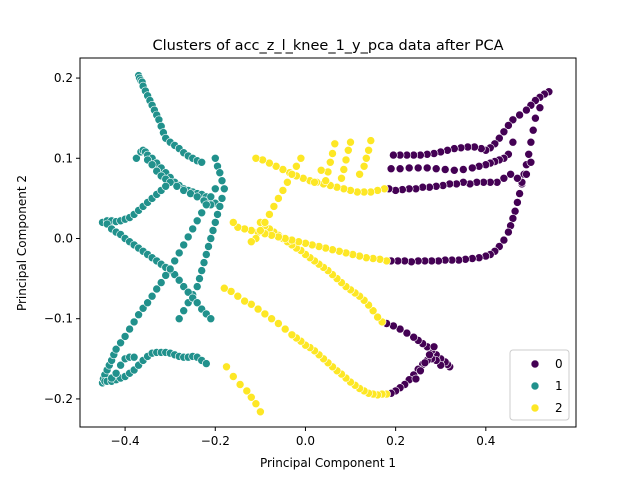 The height and width of the screenshot is (480, 640). What do you see at coordinates (559, 364) in the screenshot?
I see `legend-label-0: 0` at bounding box center [559, 364].